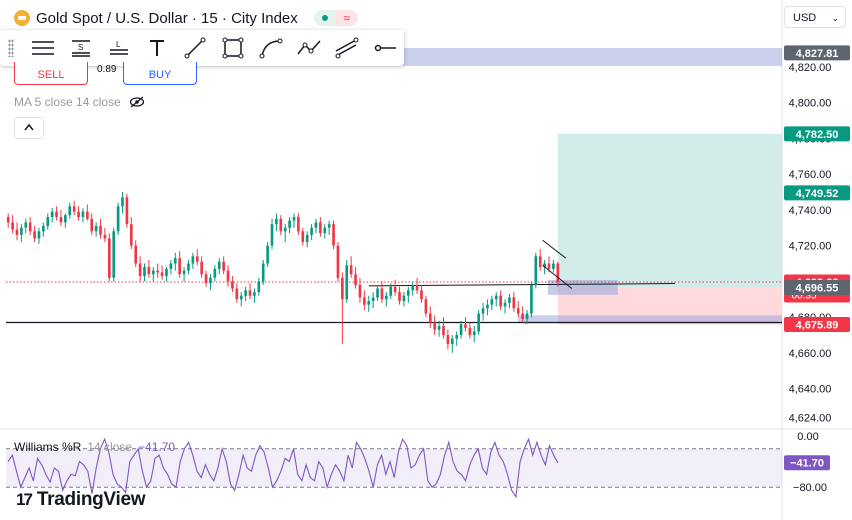 This screenshot has width=852, height=520. What do you see at coordinates (195, 48) in the screenshot?
I see `trendline-tool` at bounding box center [195, 48].